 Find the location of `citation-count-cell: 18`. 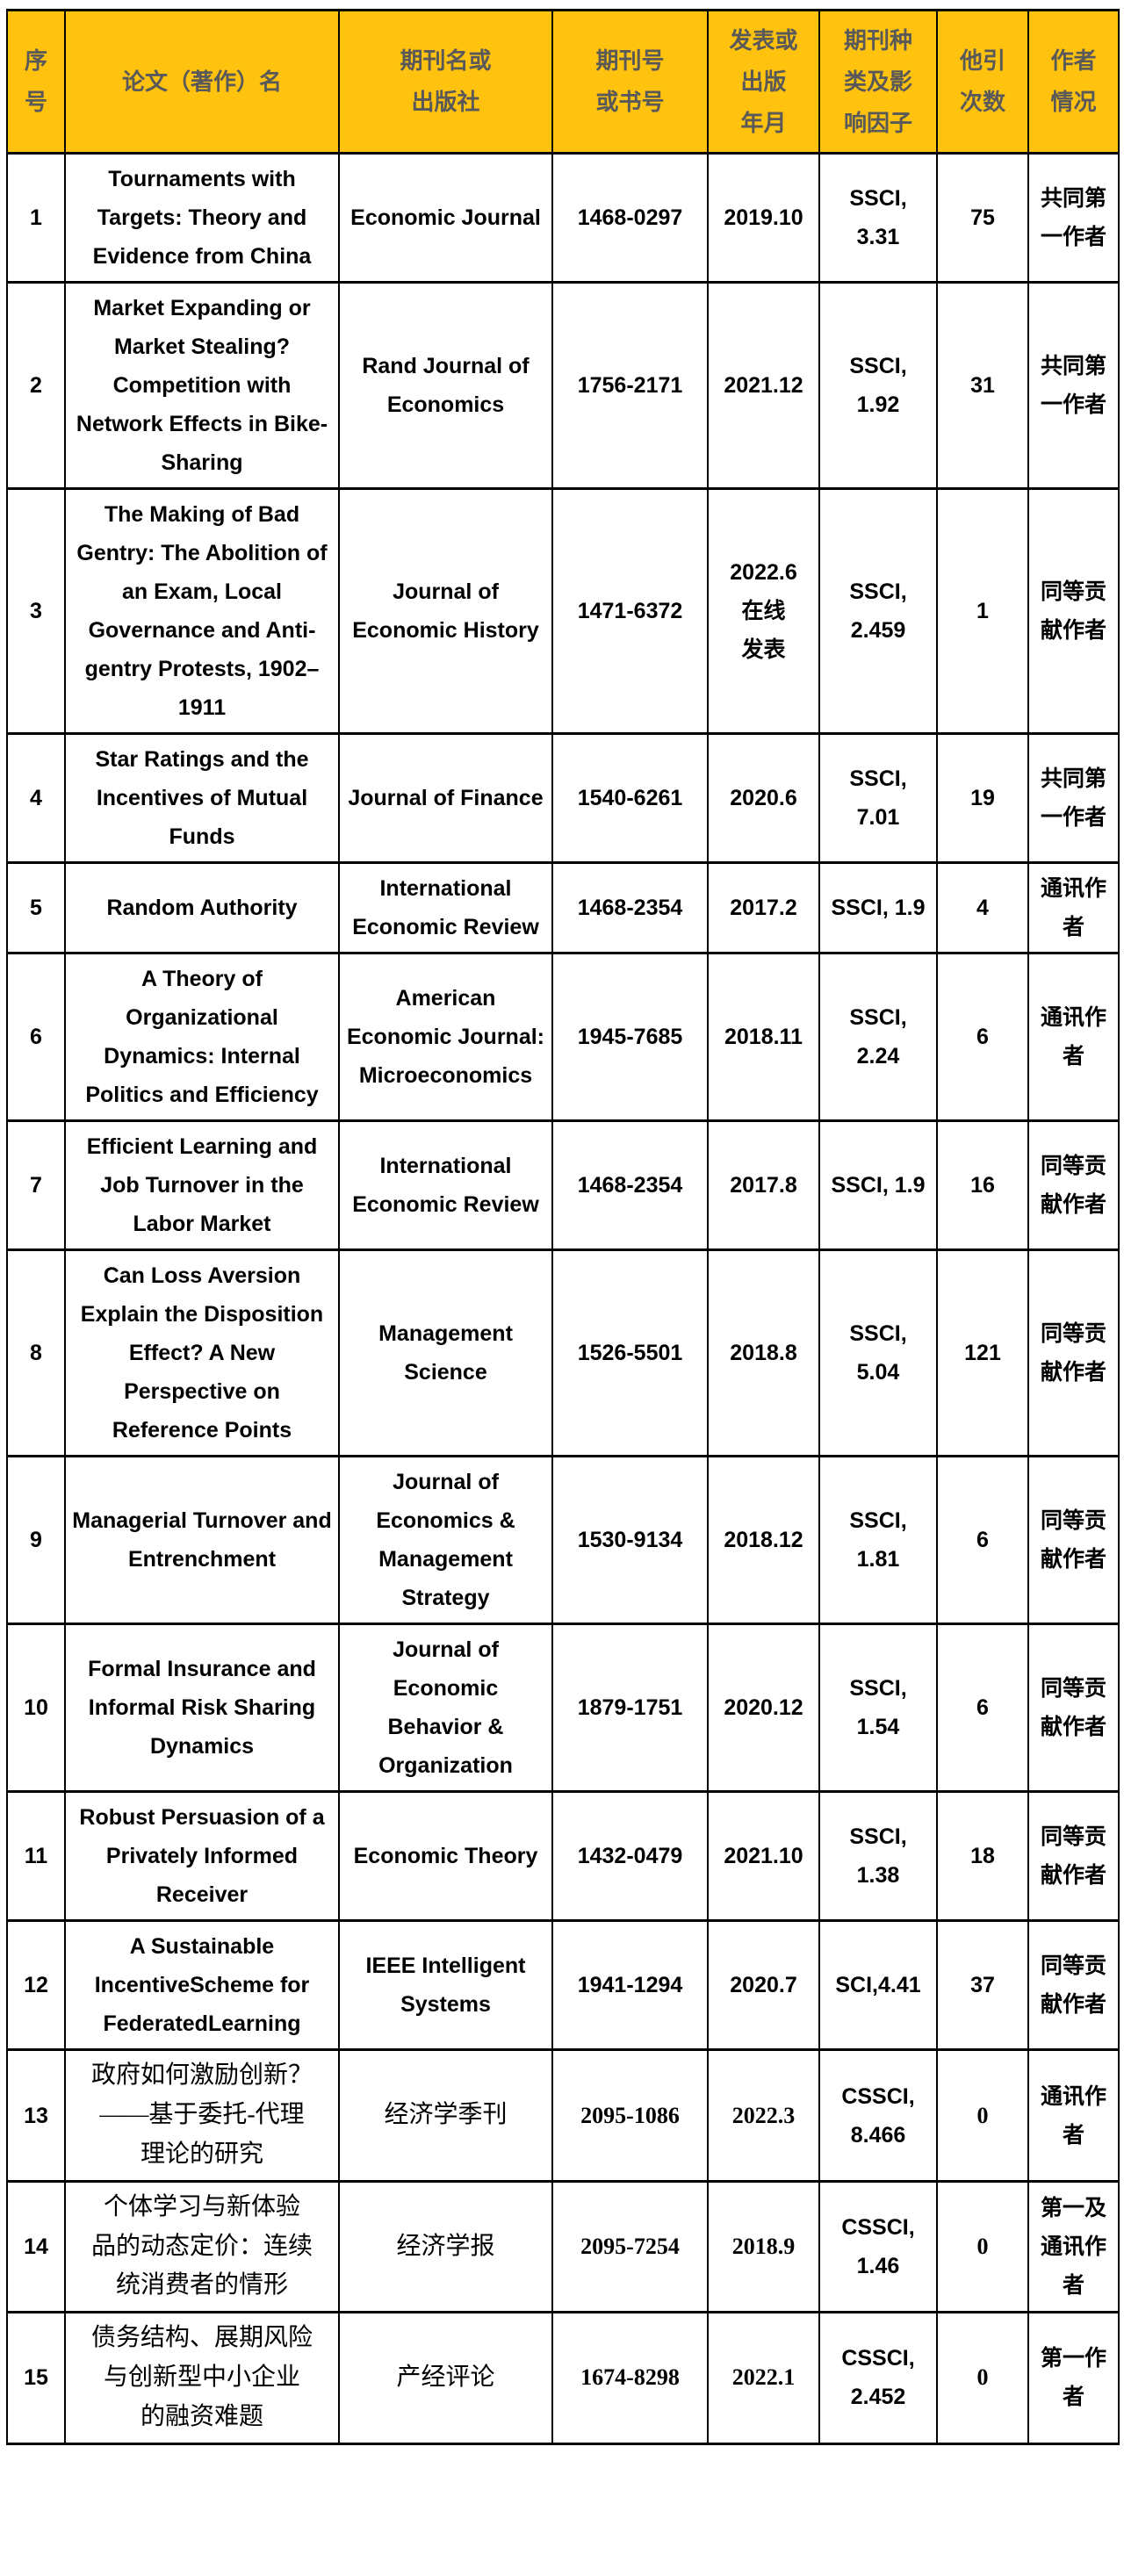

citation-count-cell: 18 is located at coordinates (983, 1856).